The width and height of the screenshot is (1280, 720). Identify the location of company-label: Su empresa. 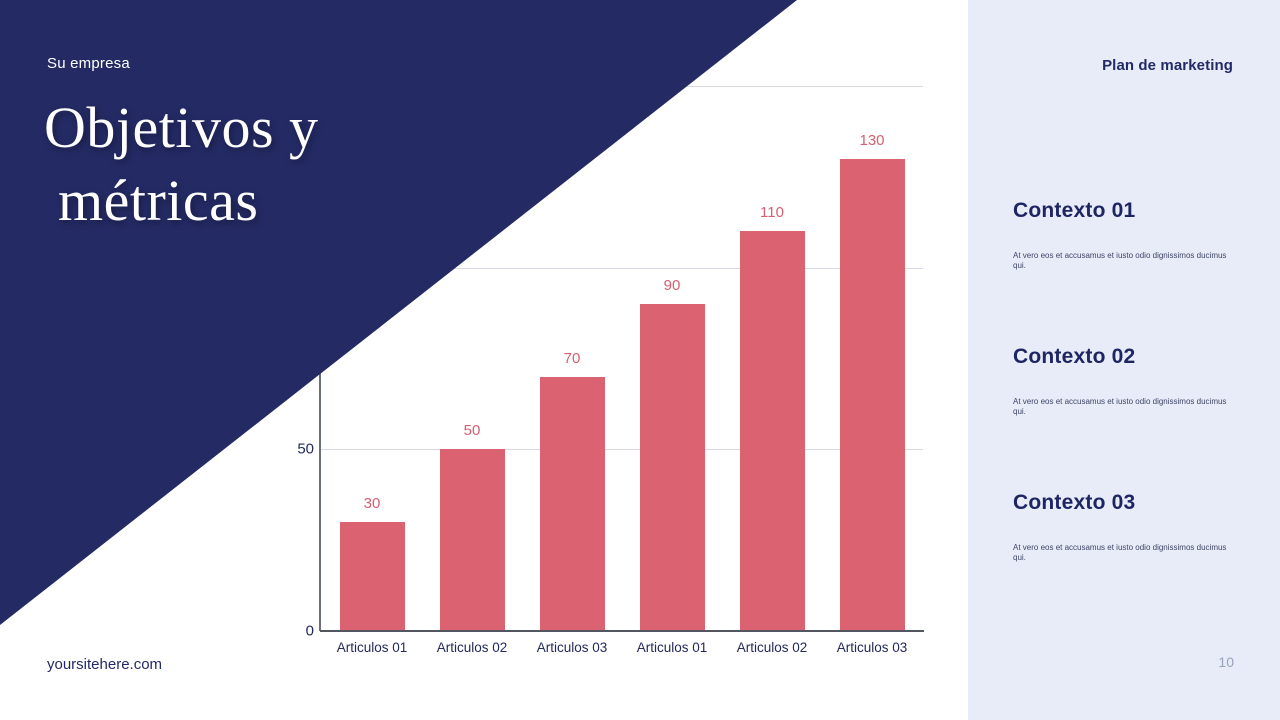
(88, 63).